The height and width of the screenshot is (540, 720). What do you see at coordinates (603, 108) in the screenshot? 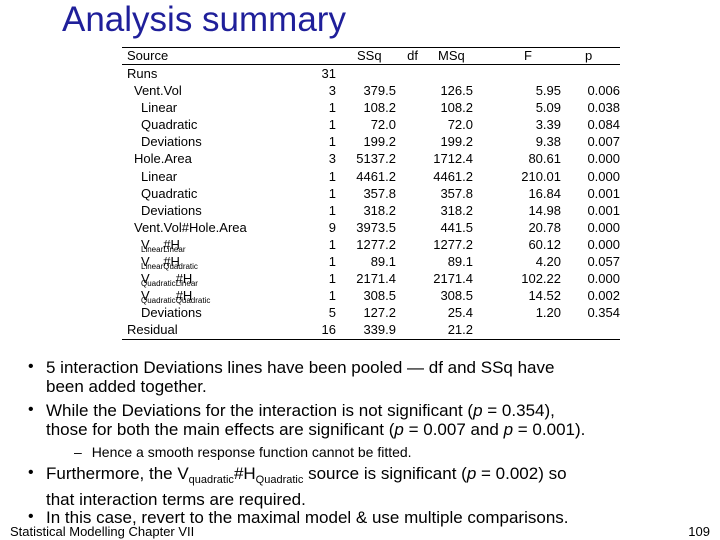
I see `cell-p: 0.038` at bounding box center [603, 108].